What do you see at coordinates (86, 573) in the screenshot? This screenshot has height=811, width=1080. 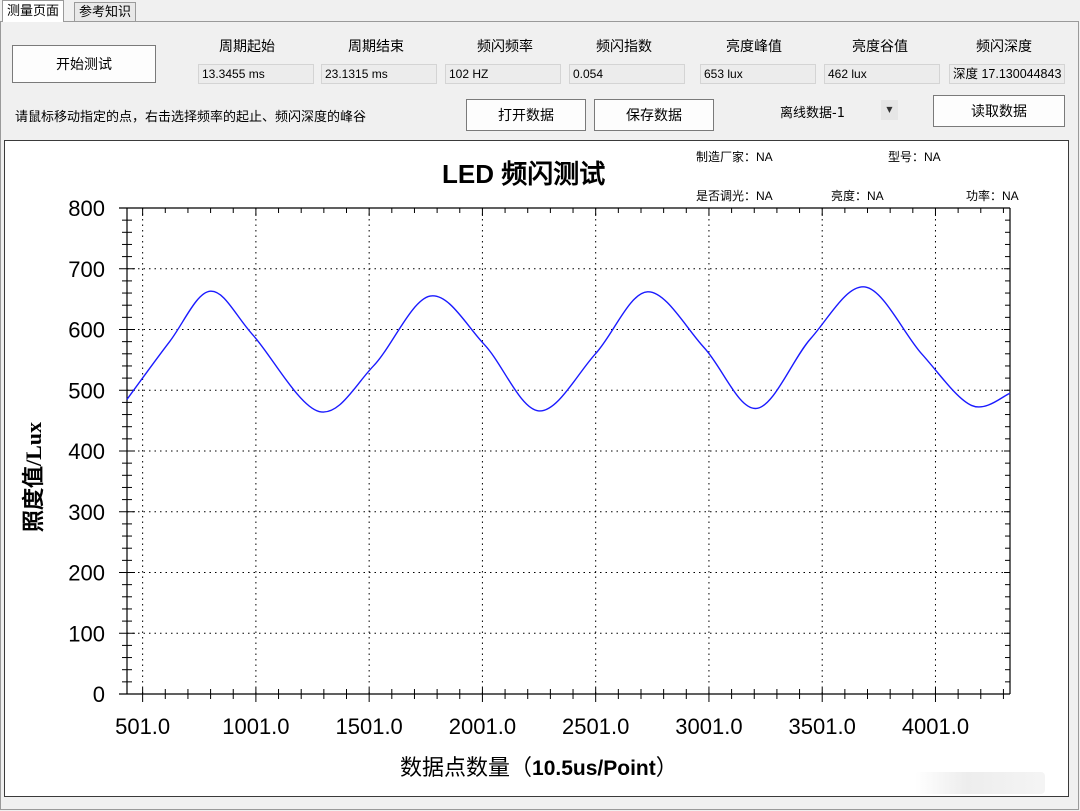 I see `y-tick-label: 200` at bounding box center [86, 573].